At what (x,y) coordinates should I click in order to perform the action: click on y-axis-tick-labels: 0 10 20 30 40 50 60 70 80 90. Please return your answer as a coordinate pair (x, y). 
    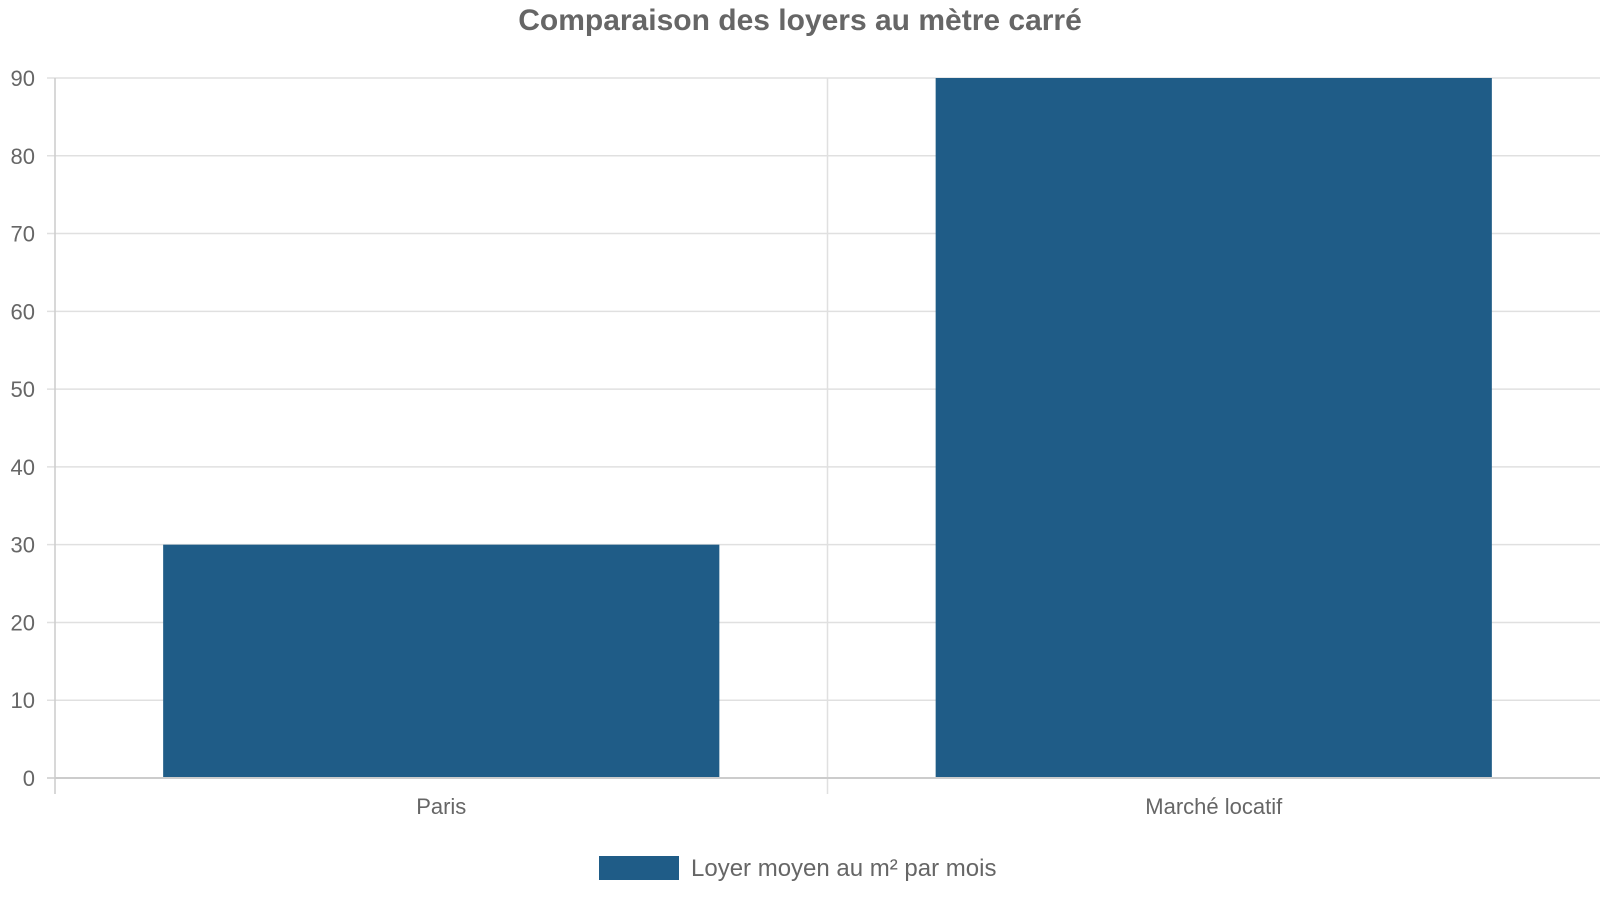
    Looking at the image, I should click on (23, 428).